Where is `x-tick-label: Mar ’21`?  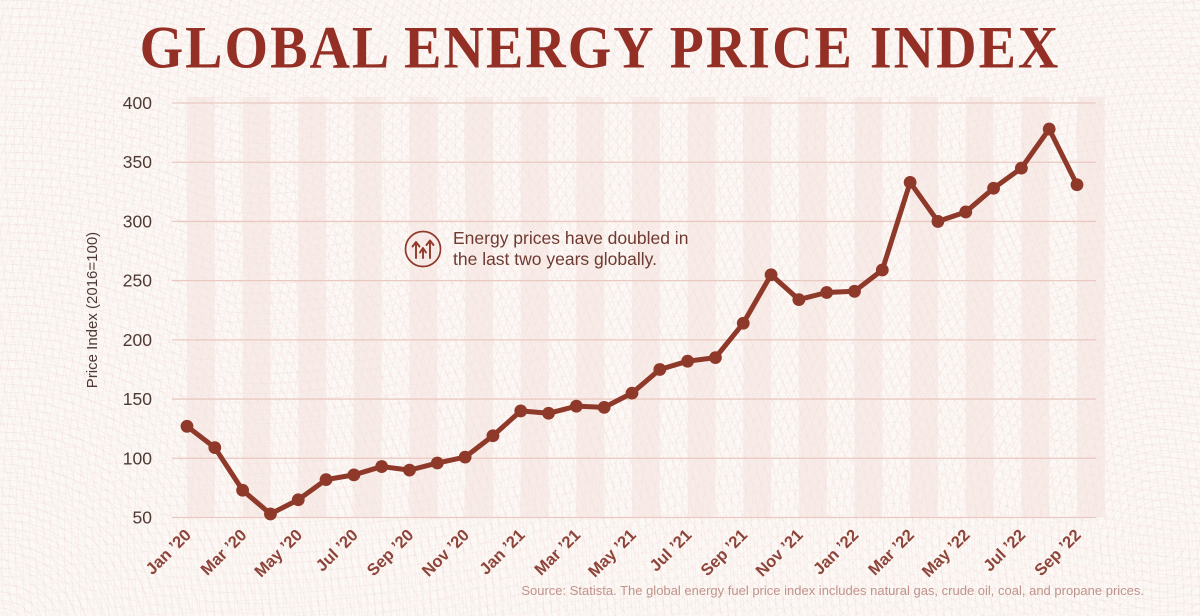
x-tick-label: Mar ’21 is located at coordinates (557, 552).